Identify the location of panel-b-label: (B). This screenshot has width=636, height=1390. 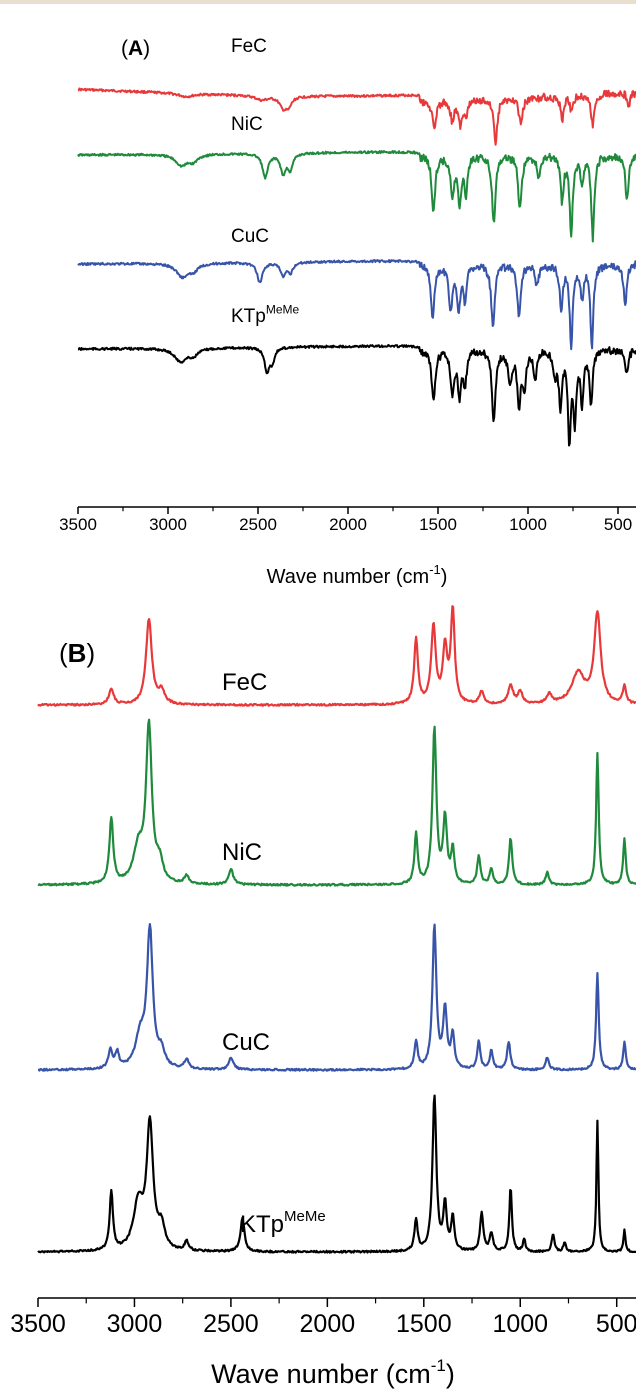
(77, 653).